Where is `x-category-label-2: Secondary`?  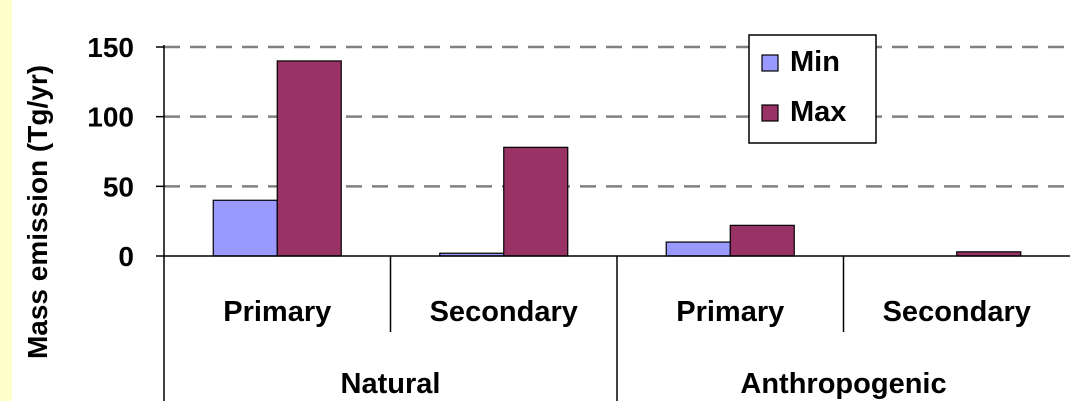
x-category-label-2: Secondary is located at coordinates (504, 312).